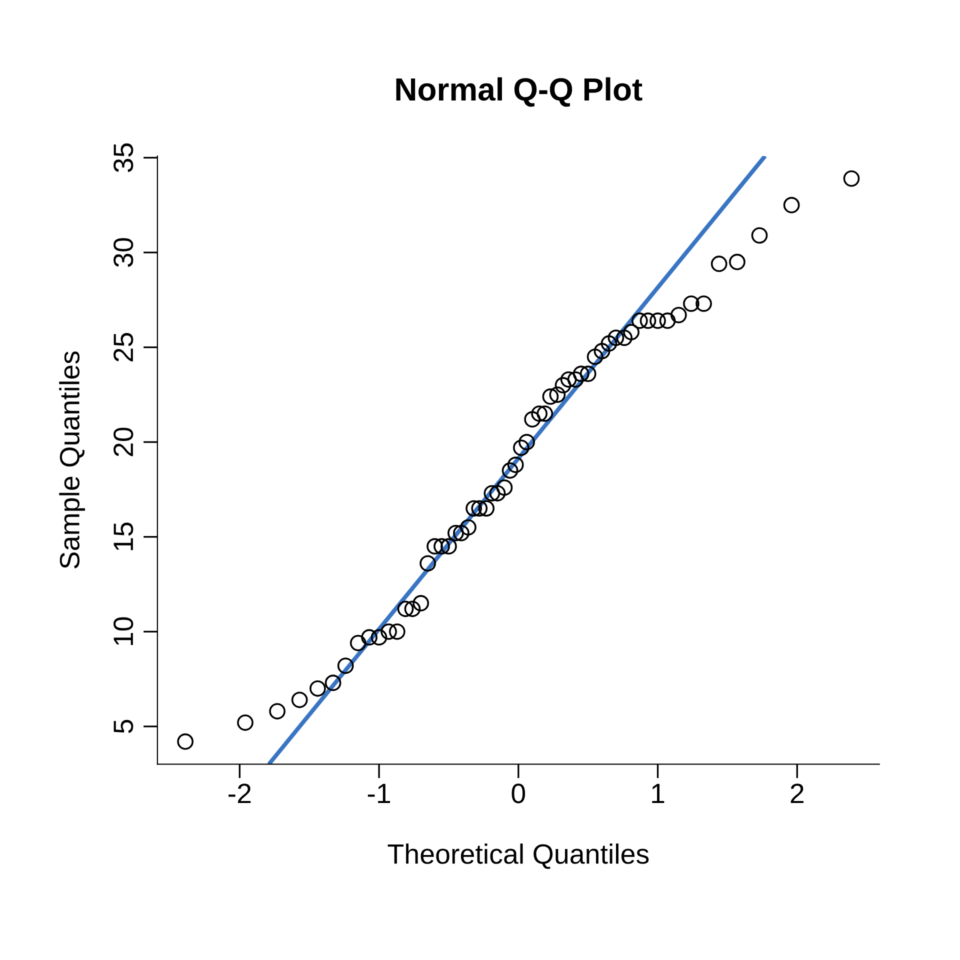 The image size is (960, 960). I want to click on y-tick-label: 35, so click(124, 157).